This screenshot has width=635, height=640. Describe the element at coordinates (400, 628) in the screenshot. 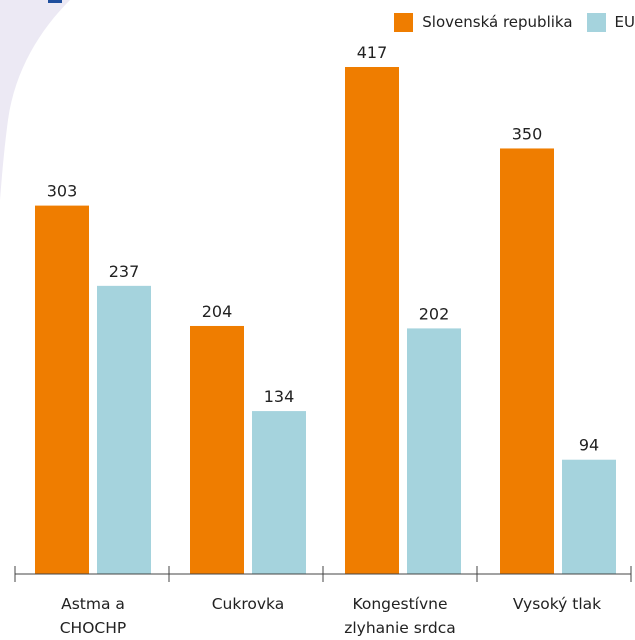

I see `x-tick-label-2-line-1: zlyhanie srdca` at that location.